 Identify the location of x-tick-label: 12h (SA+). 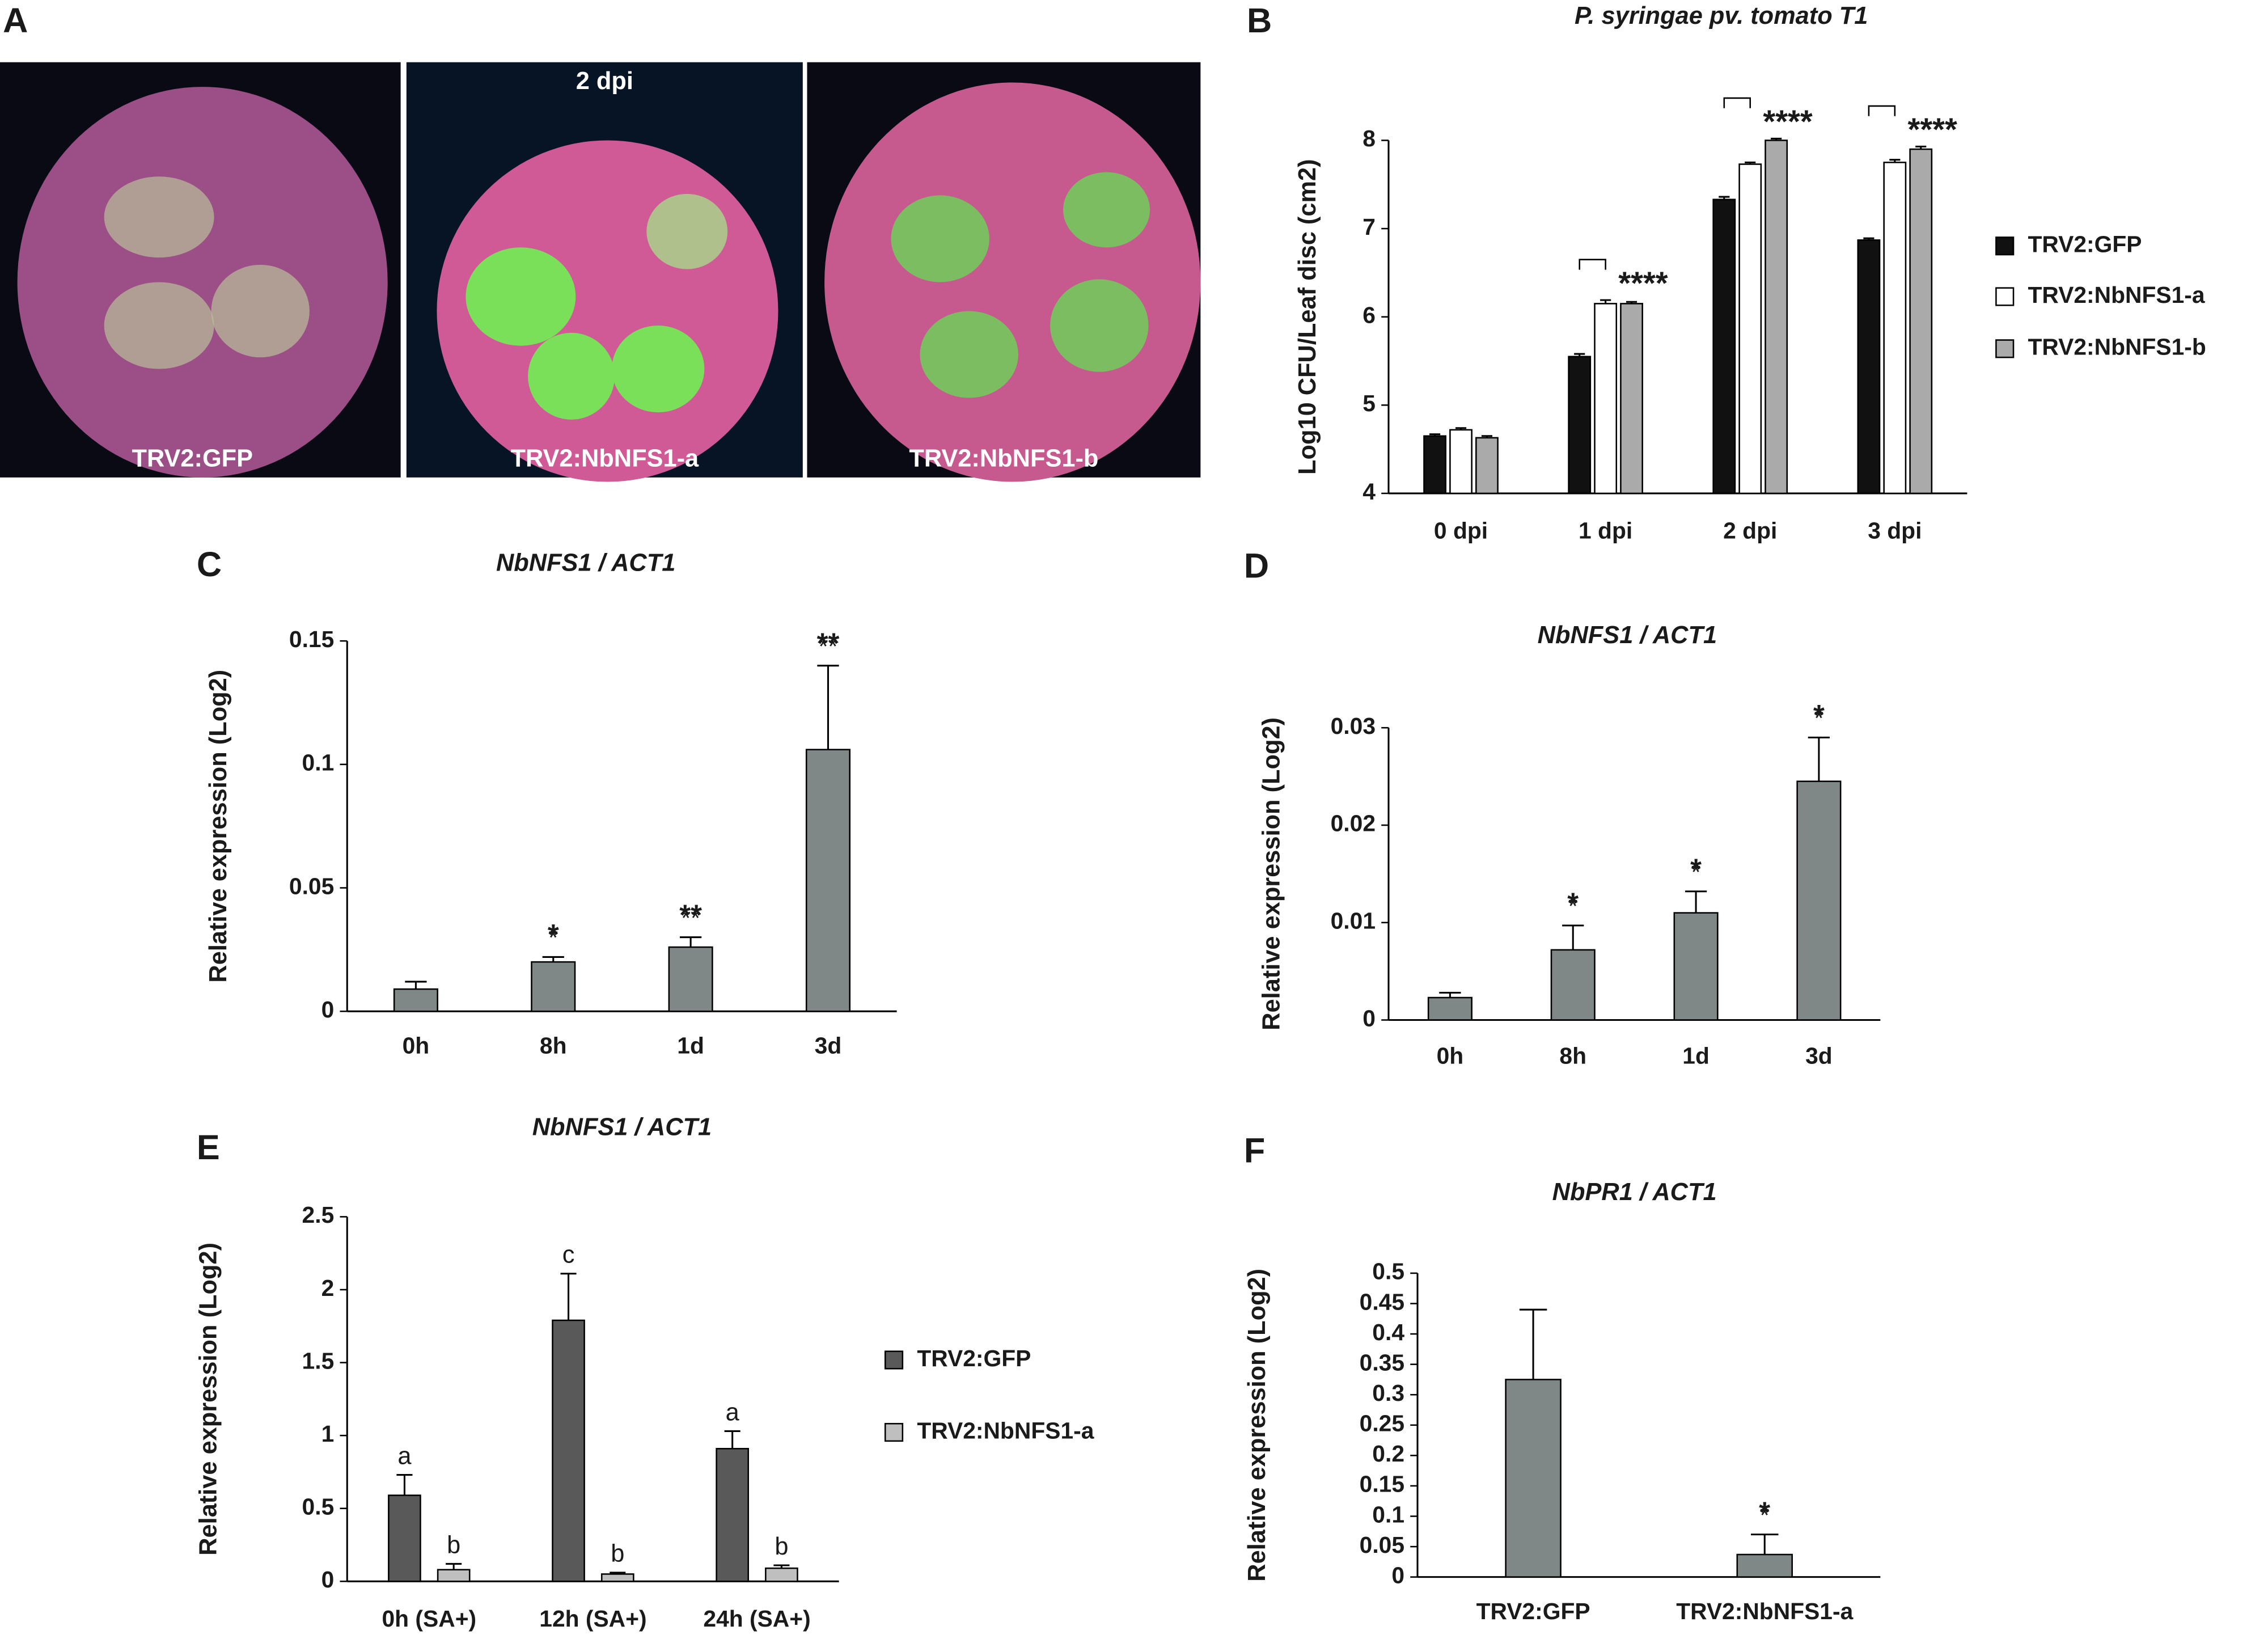
(592, 1619).